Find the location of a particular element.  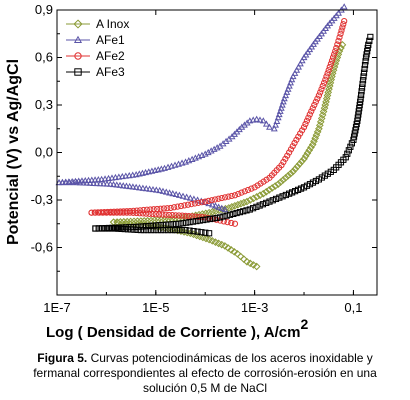

y-tick-label: 0,3 is located at coordinates (44, 104).